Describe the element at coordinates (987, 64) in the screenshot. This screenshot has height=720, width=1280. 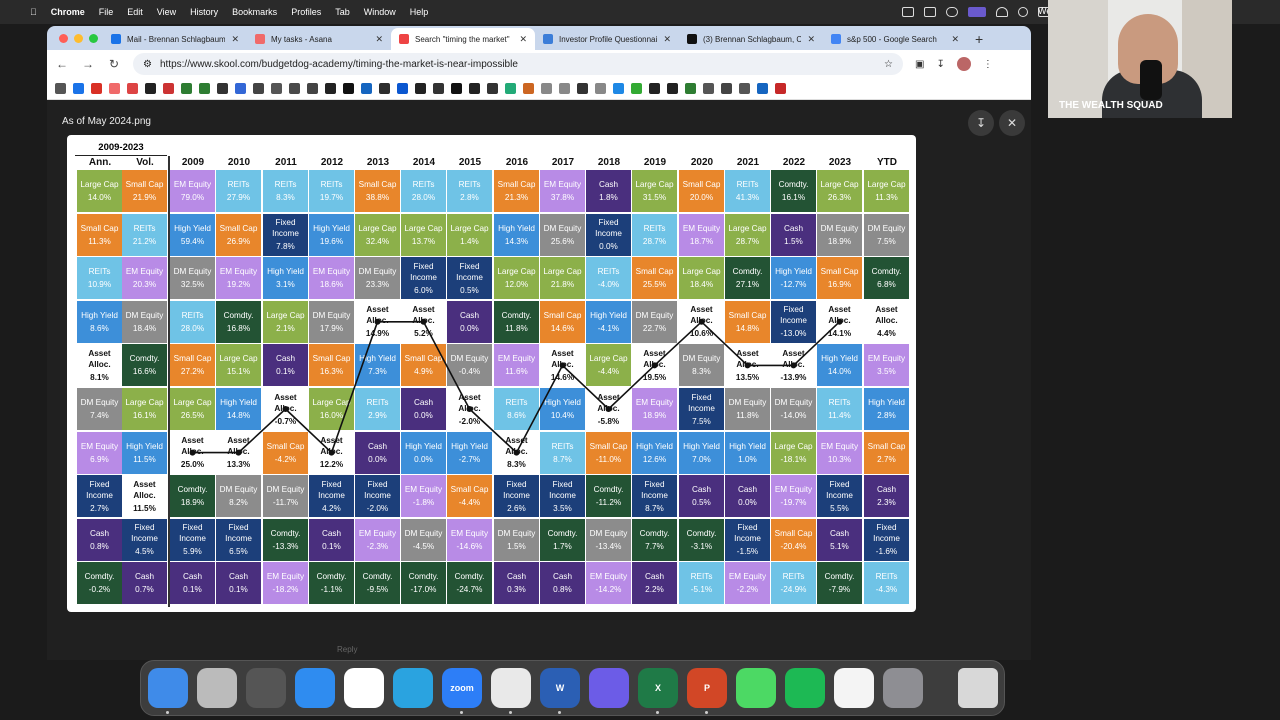
I see `menu-kebab-icon: ⋮` at that location.